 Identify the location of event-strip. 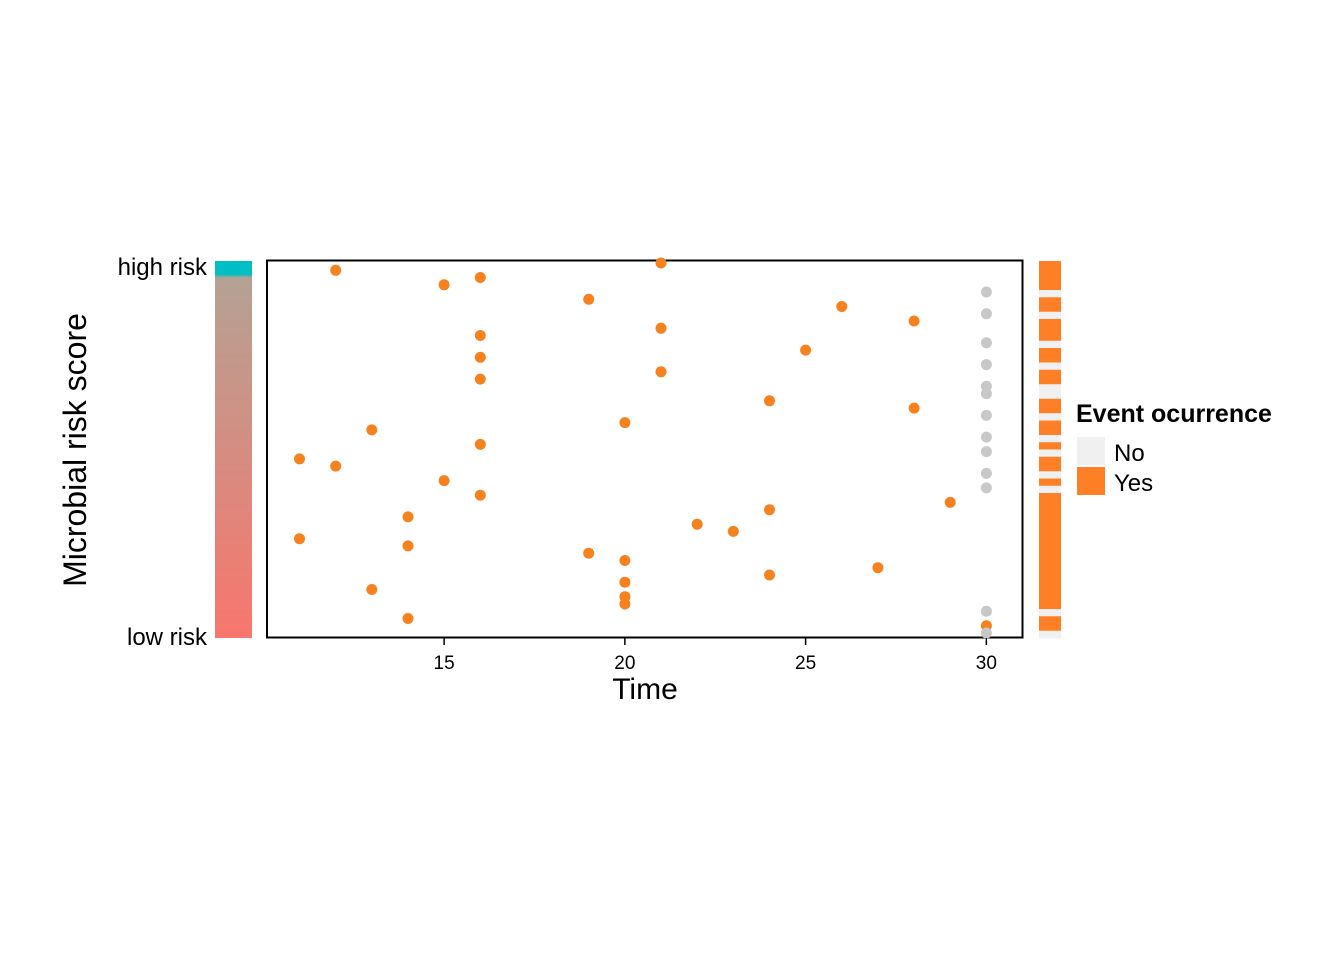
(1050, 450).